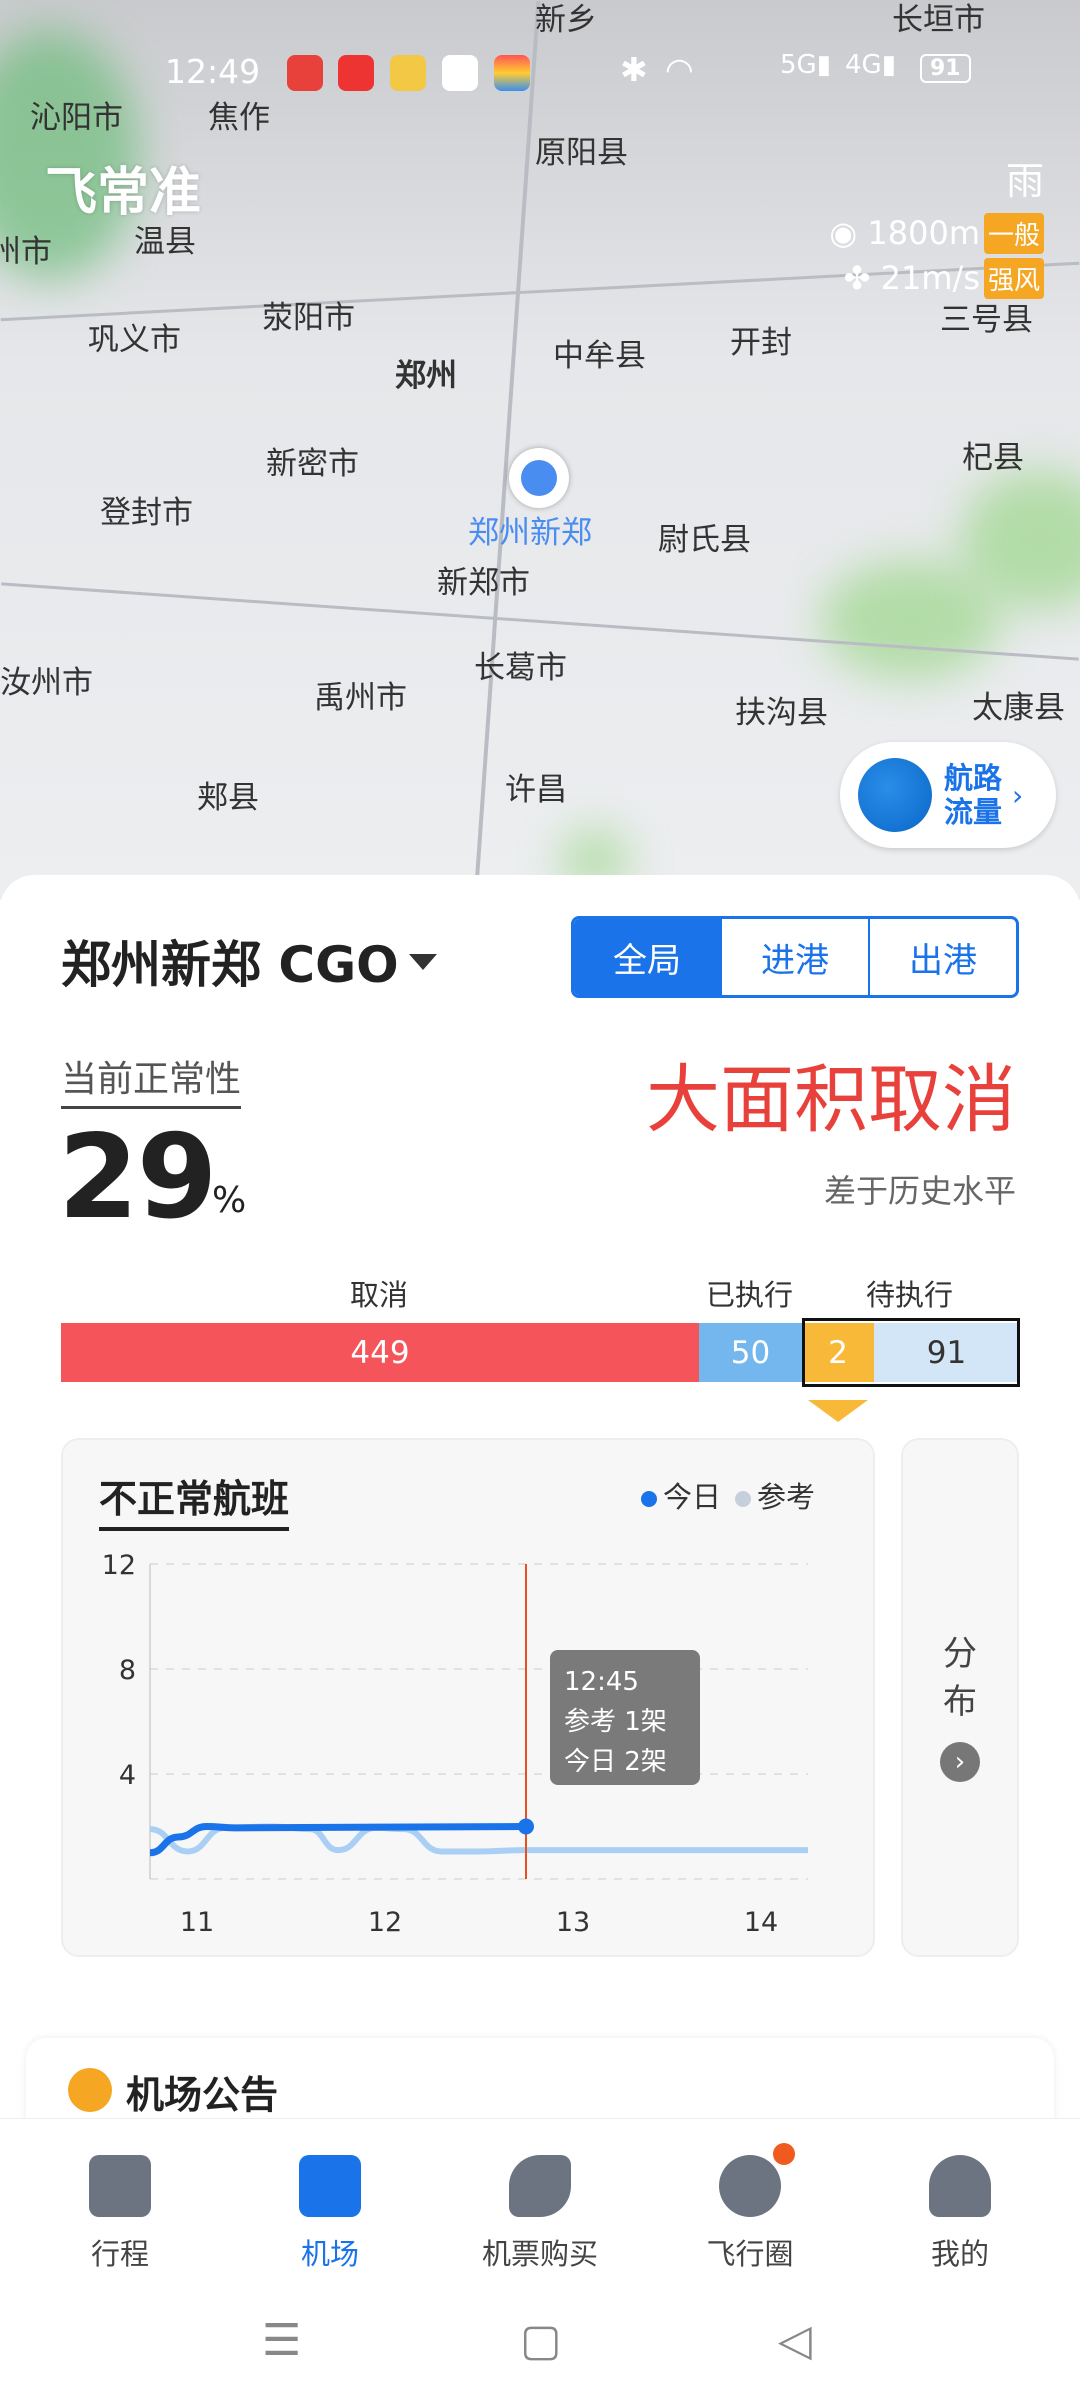  What do you see at coordinates (408, 73) in the screenshot?
I see `vip-icon` at bounding box center [408, 73].